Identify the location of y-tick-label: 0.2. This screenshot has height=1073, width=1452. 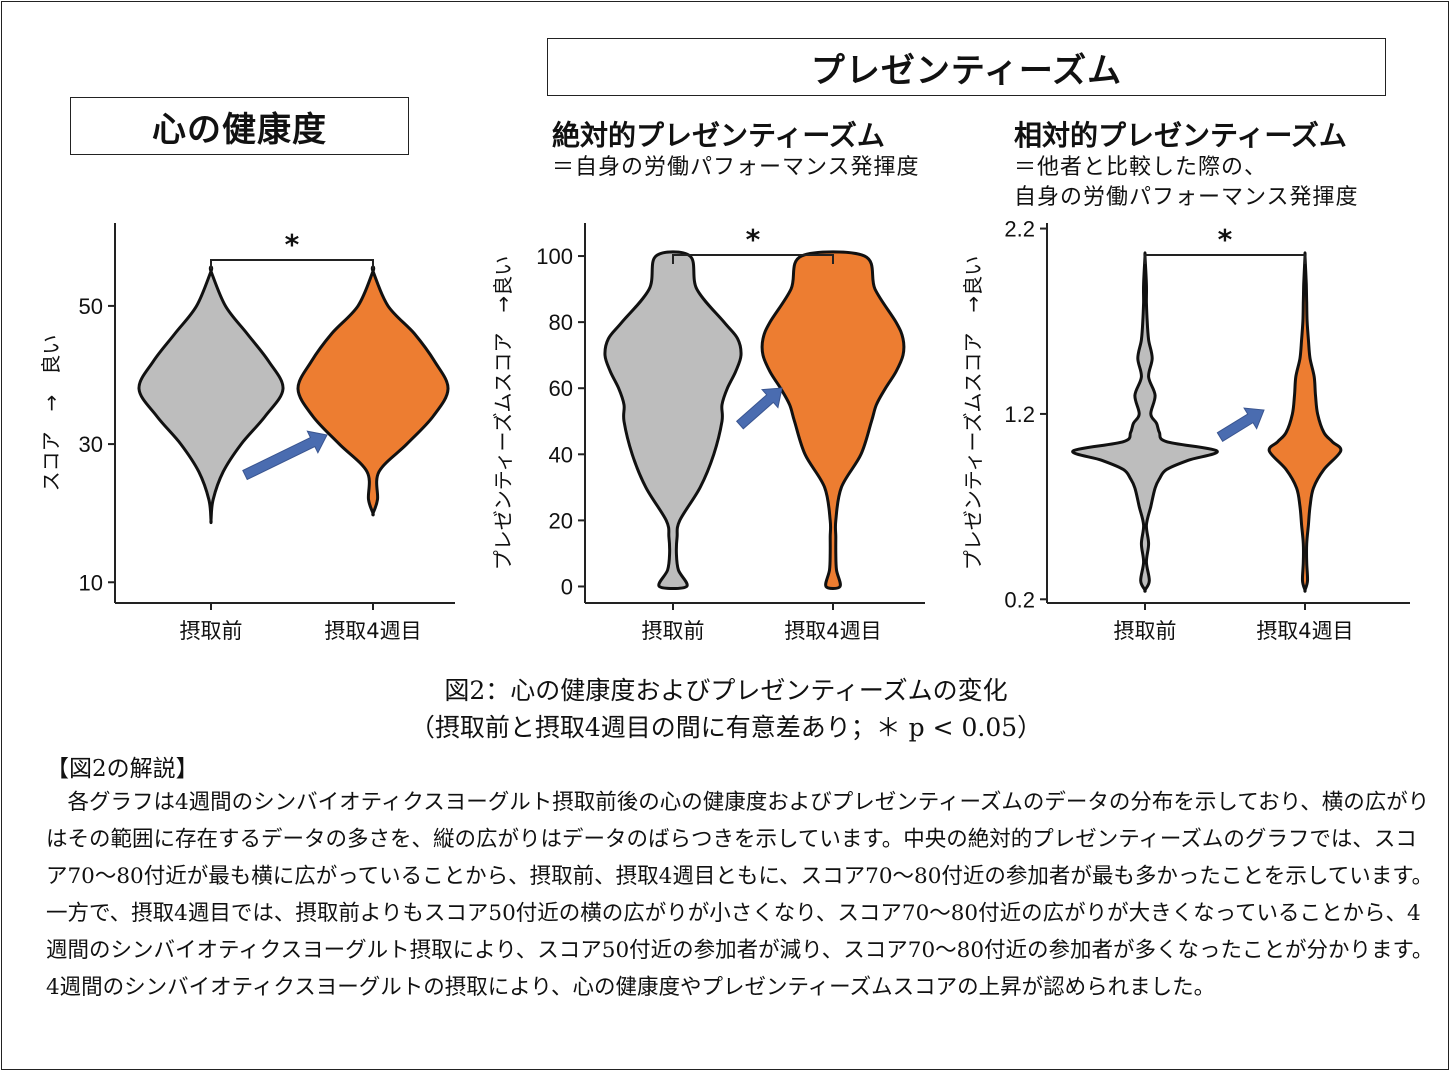
(1019, 599).